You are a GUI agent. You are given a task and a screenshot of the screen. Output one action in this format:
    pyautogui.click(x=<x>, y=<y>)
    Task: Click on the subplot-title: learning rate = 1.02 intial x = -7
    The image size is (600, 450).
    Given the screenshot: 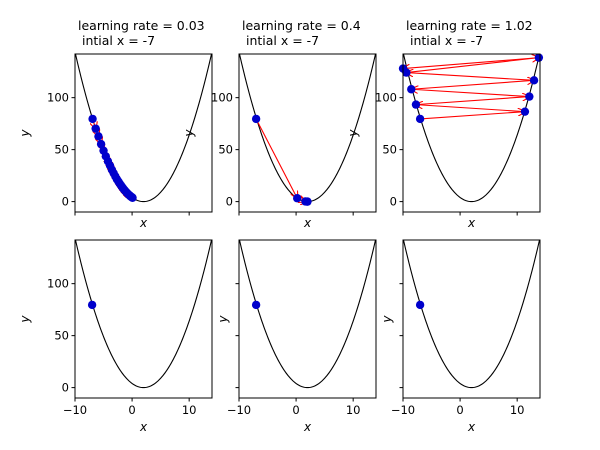 What is the action you would take?
    pyautogui.click(x=469, y=33)
    